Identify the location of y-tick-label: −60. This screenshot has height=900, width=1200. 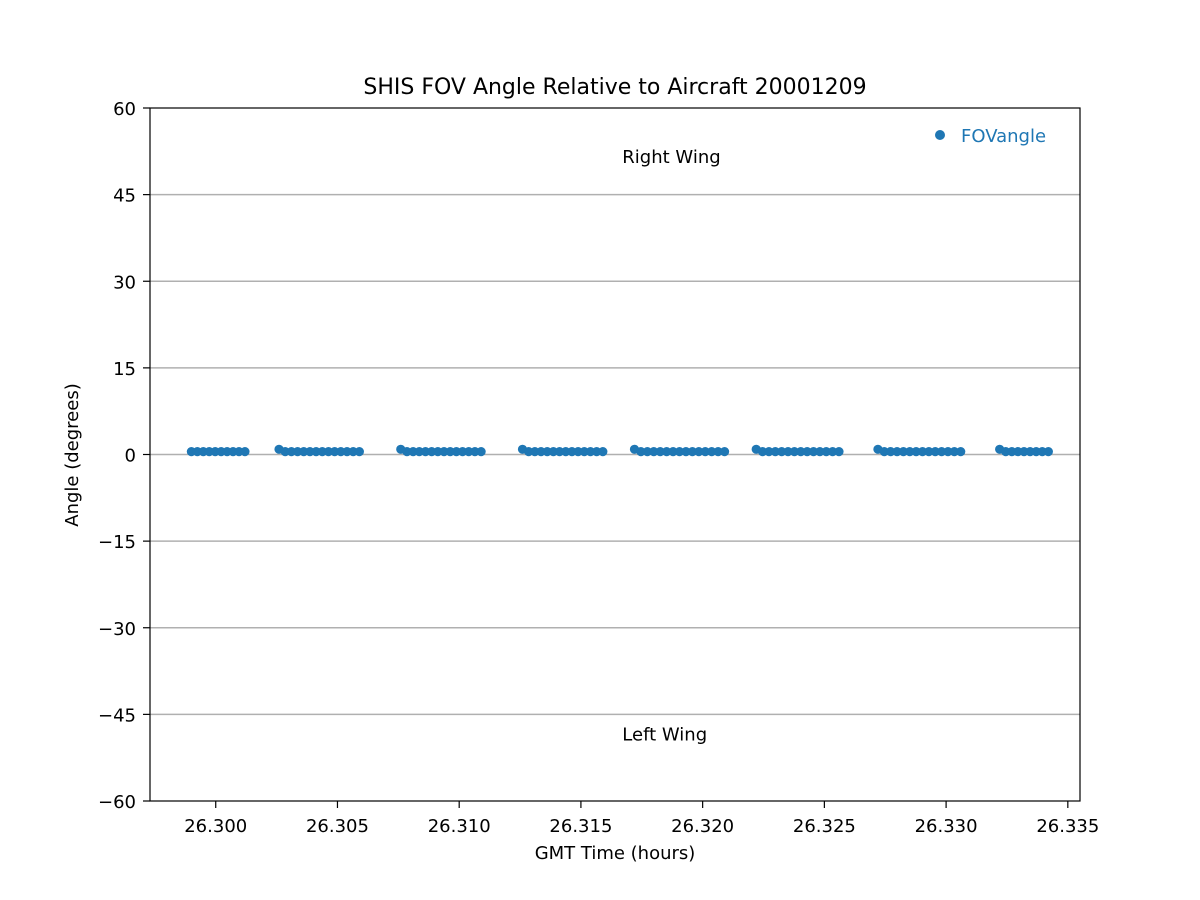
(117, 802).